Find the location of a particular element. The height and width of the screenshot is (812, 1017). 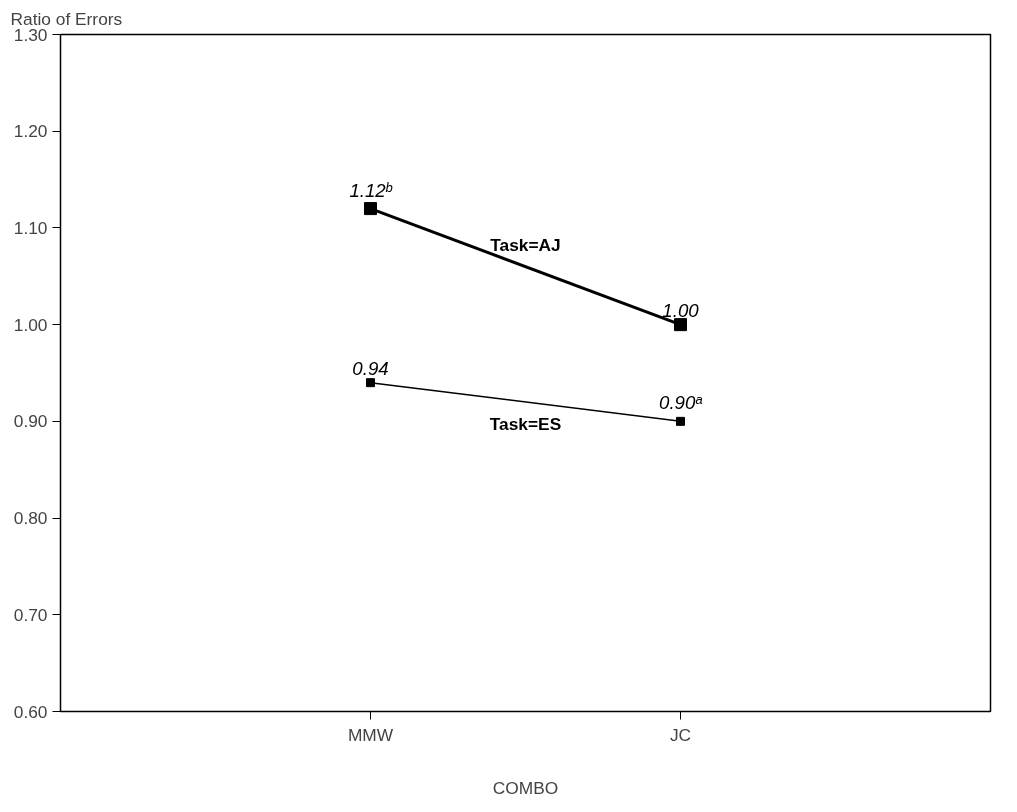

data-label: 0.94 is located at coordinates (370, 368).